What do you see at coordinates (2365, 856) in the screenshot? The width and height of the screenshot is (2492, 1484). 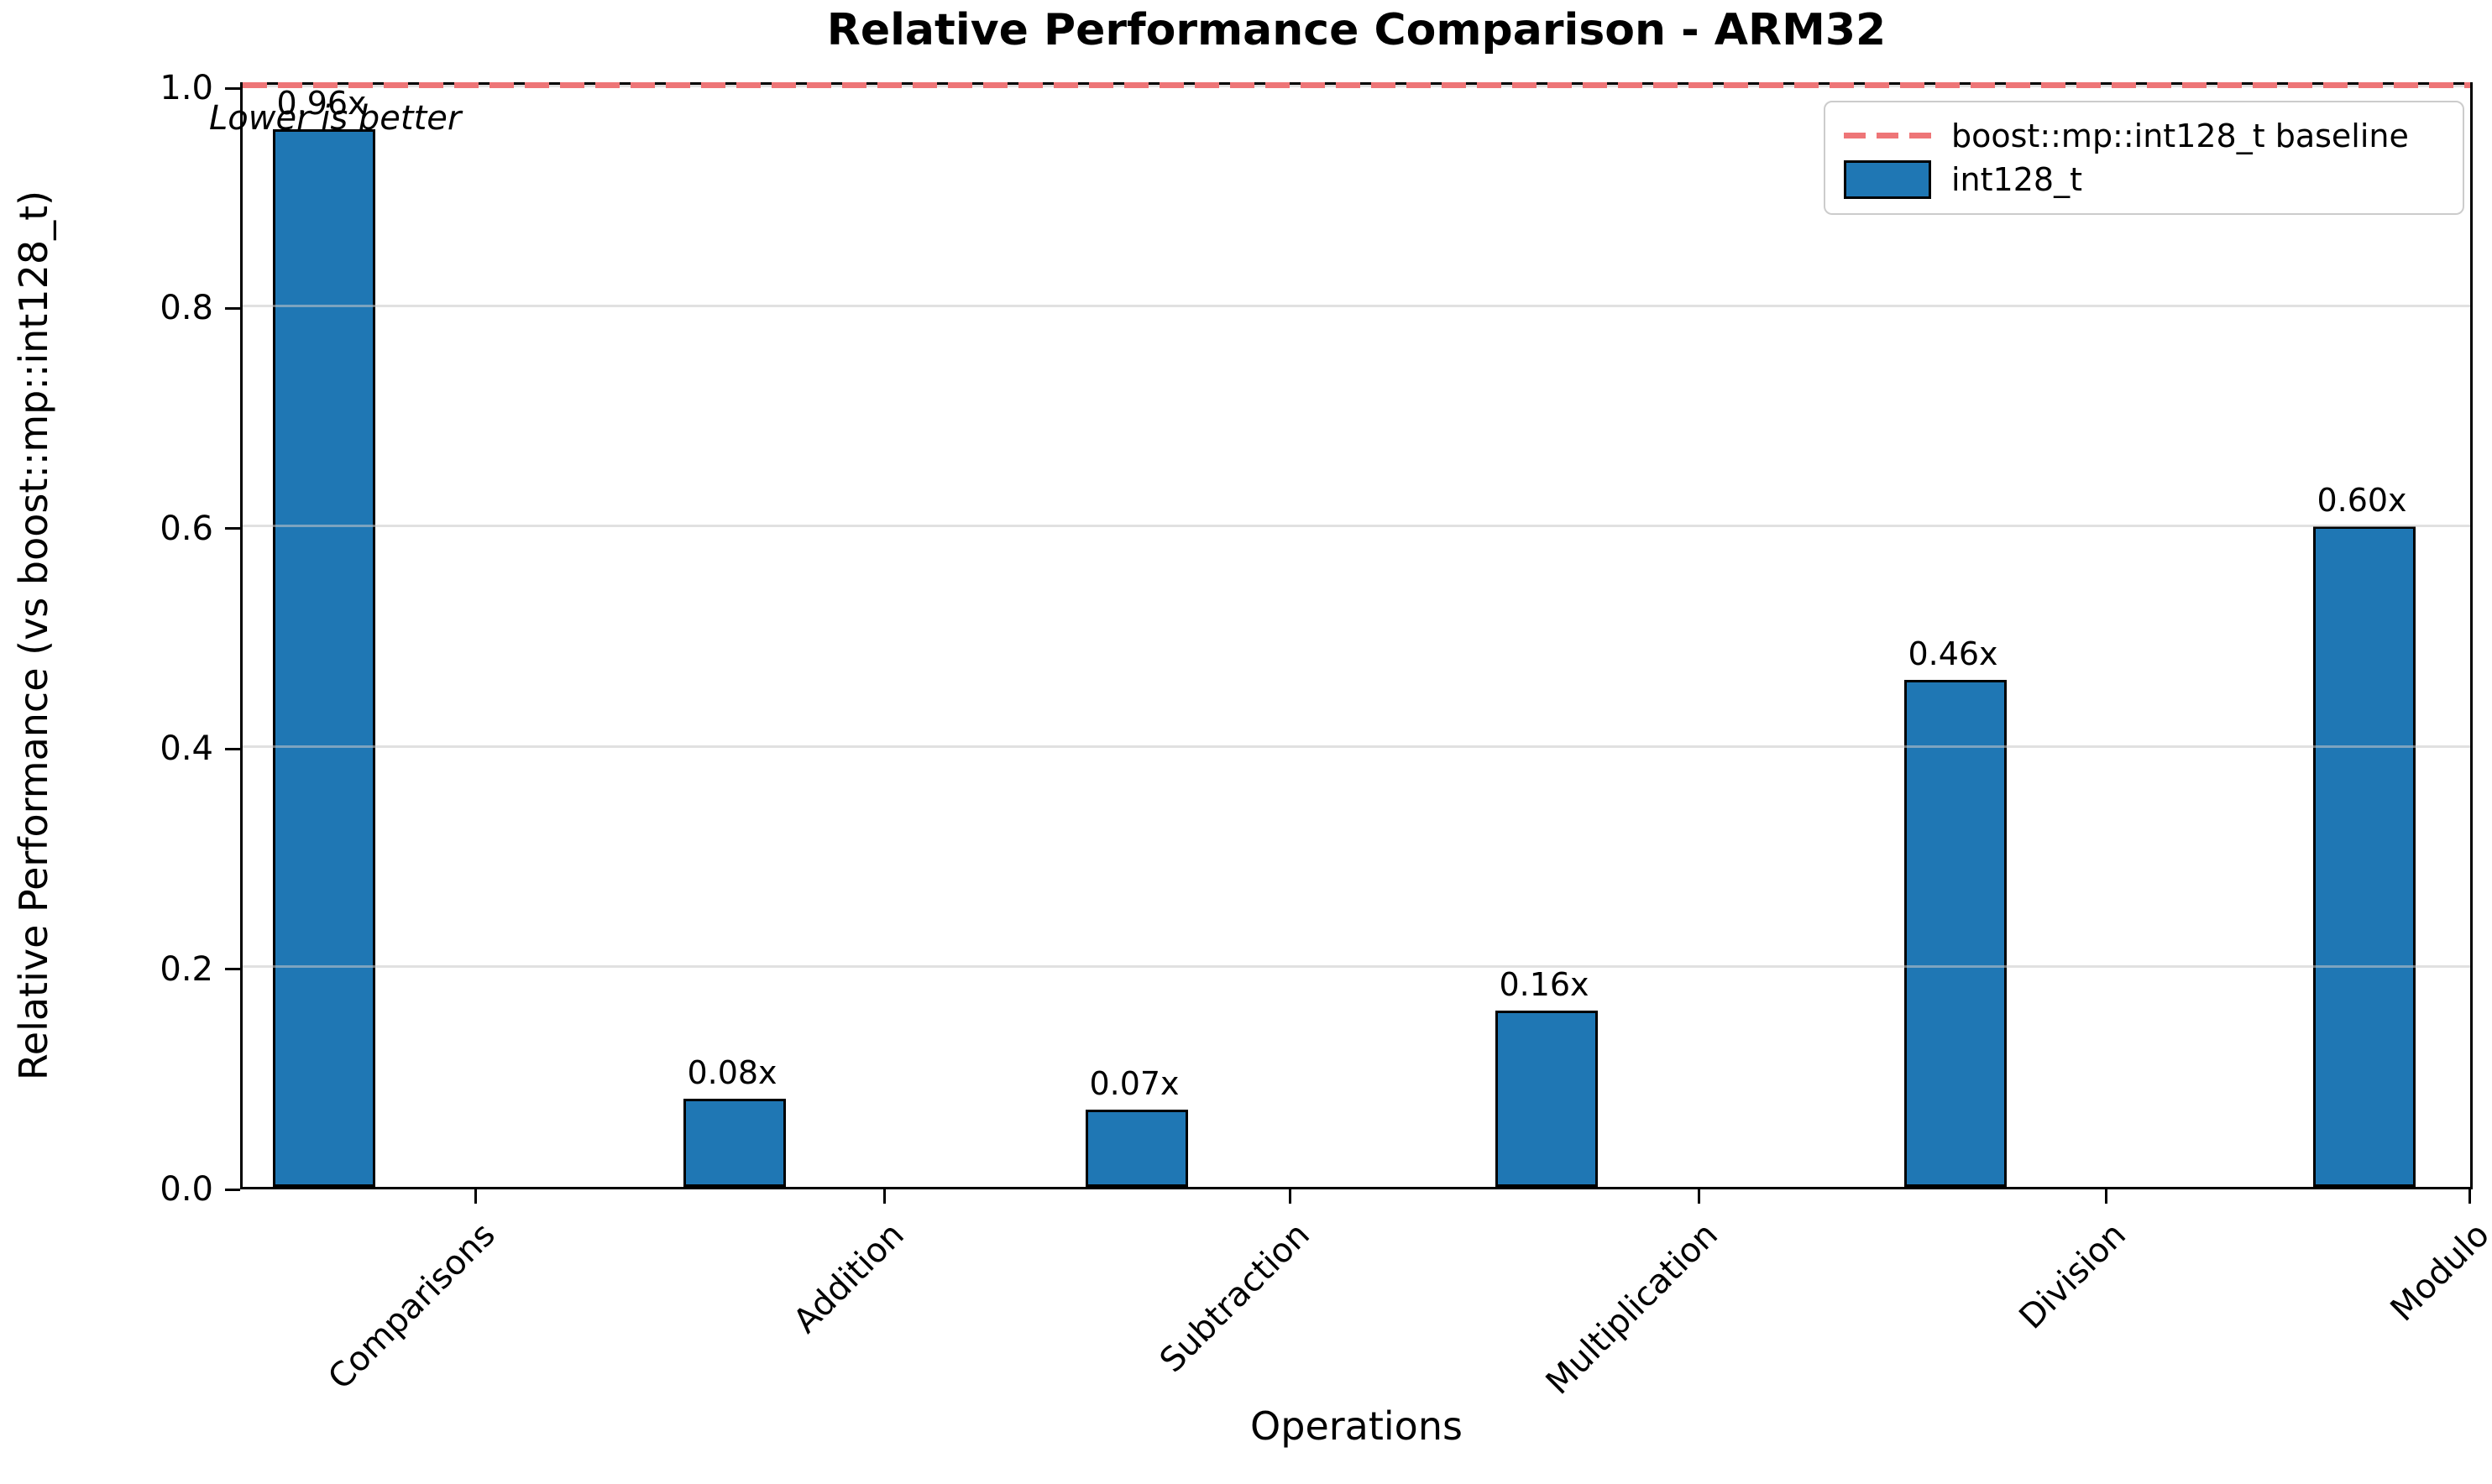 I see `bar-modulo` at bounding box center [2365, 856].